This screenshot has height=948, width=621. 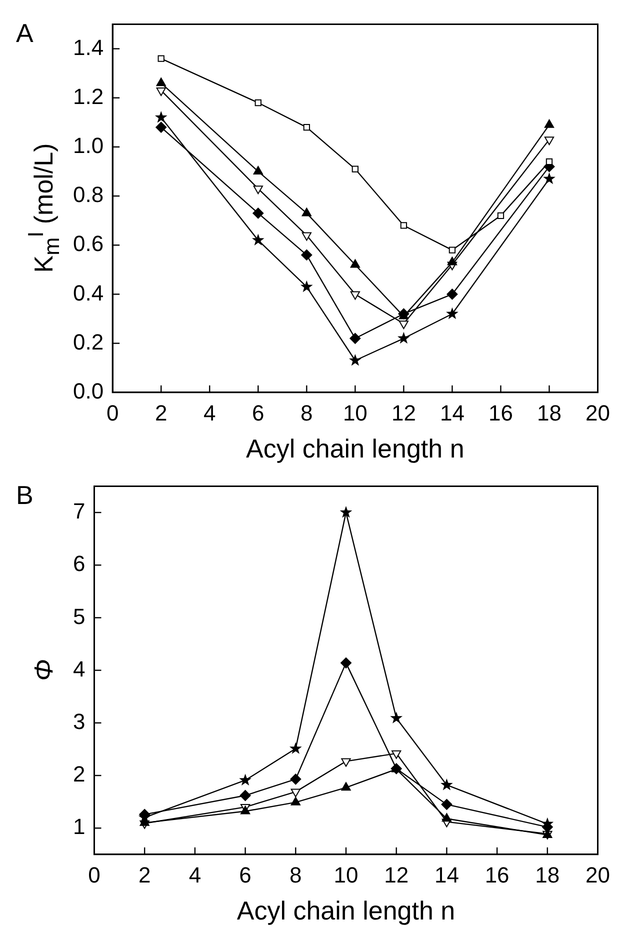 What do you see at coordinates (88, 243) in the screenshot?
I see `y-tick-label: 0.6` at bounding box center [88, 243].